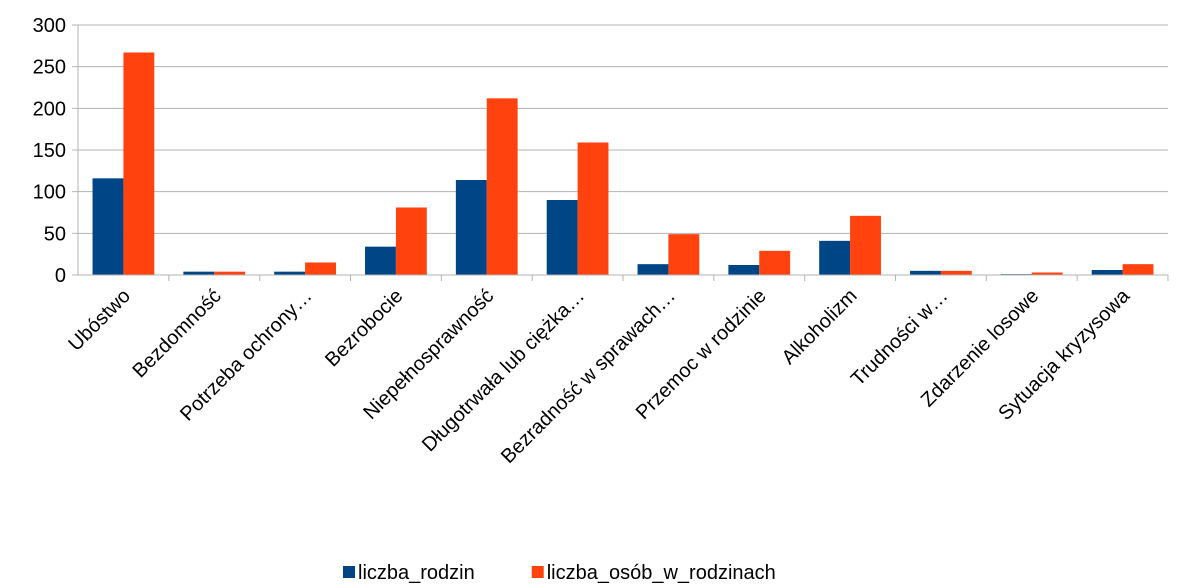  What do you see at coordinates (820, 327) in the screenshot?
I see `x-tick-label: Alkoholizm` at bounding box center [820, 327].